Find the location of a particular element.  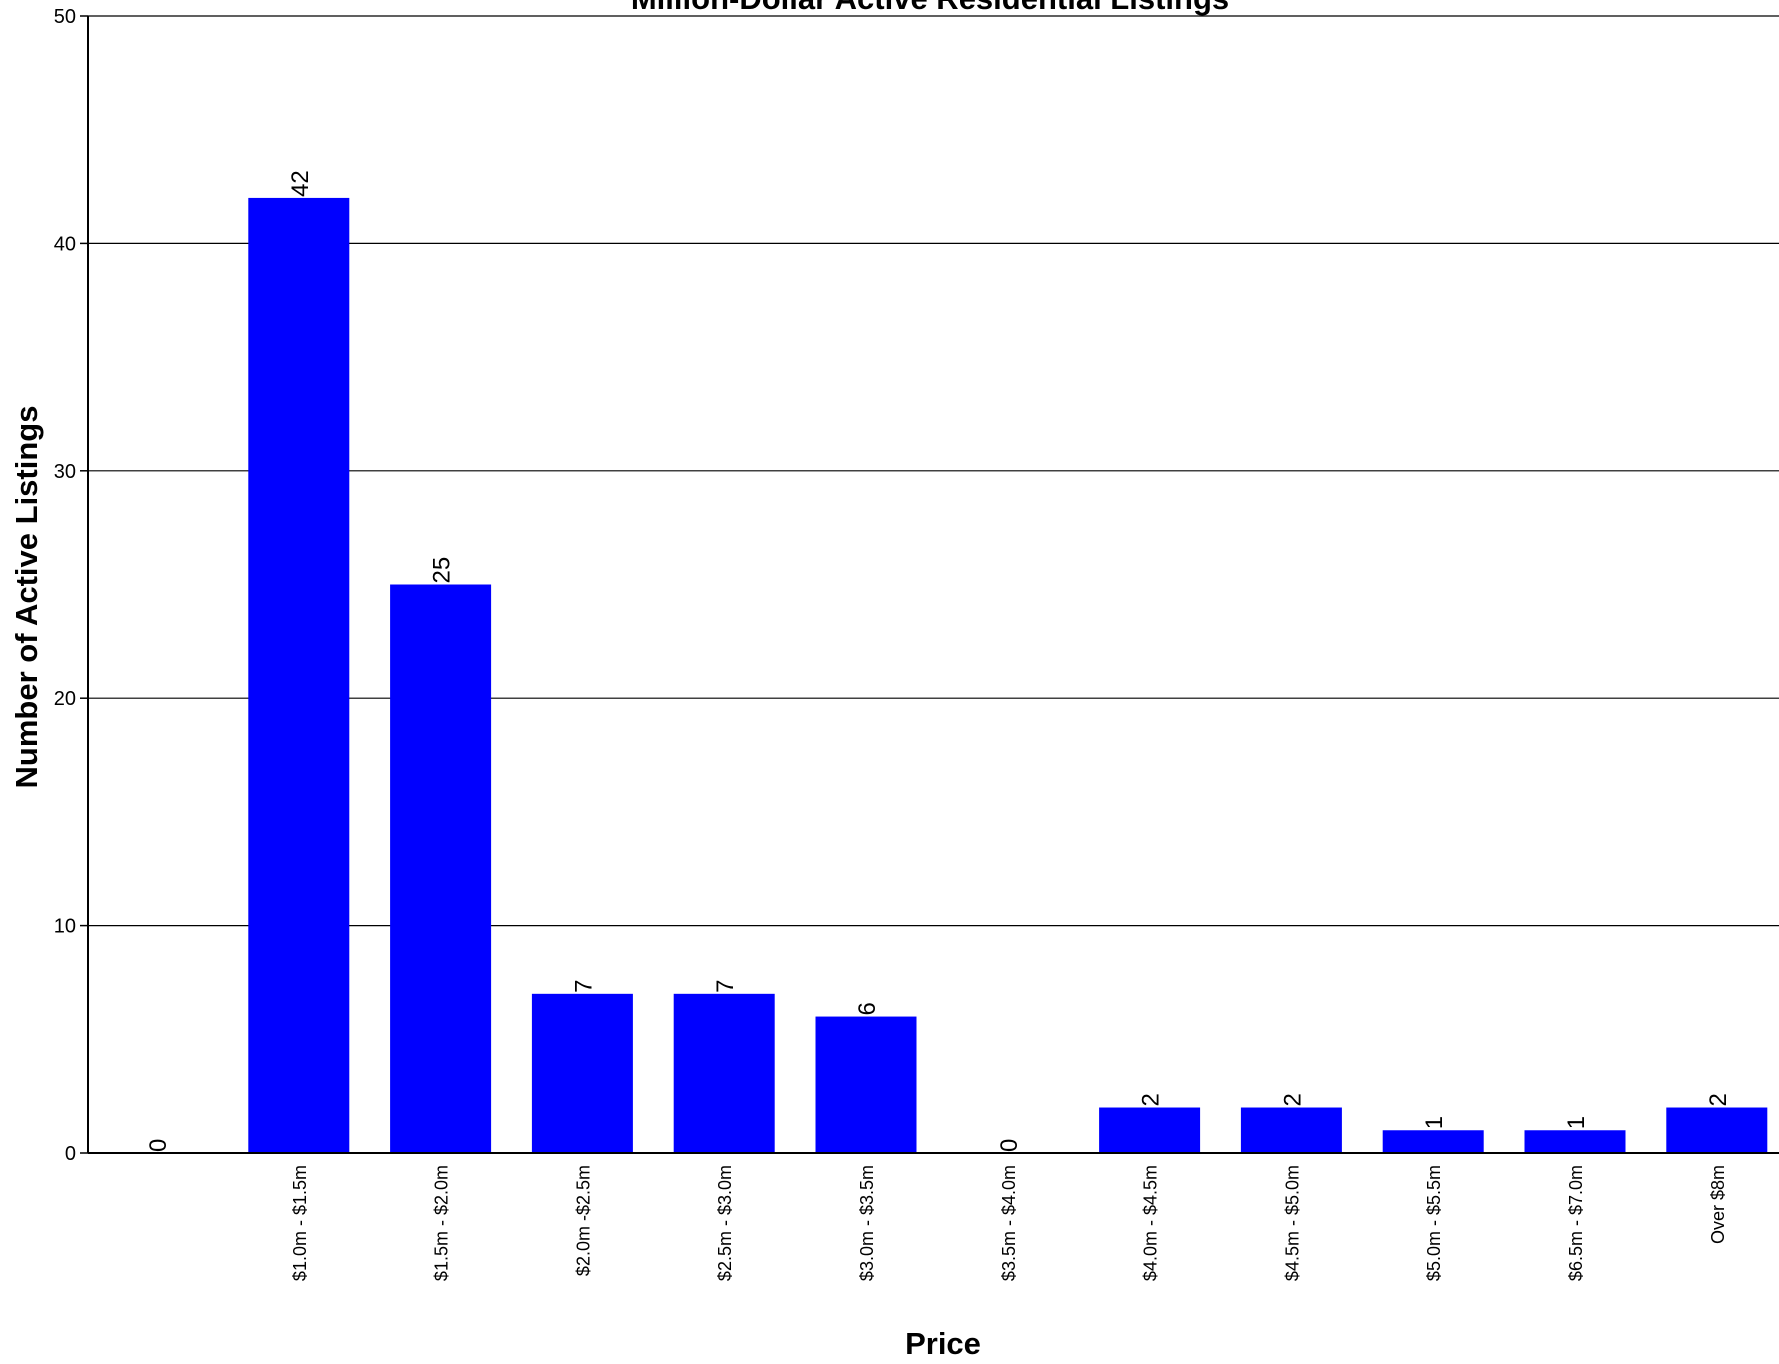

x-tick-label: $3.0m - $3.5m is located at coordinates (867, 1223).